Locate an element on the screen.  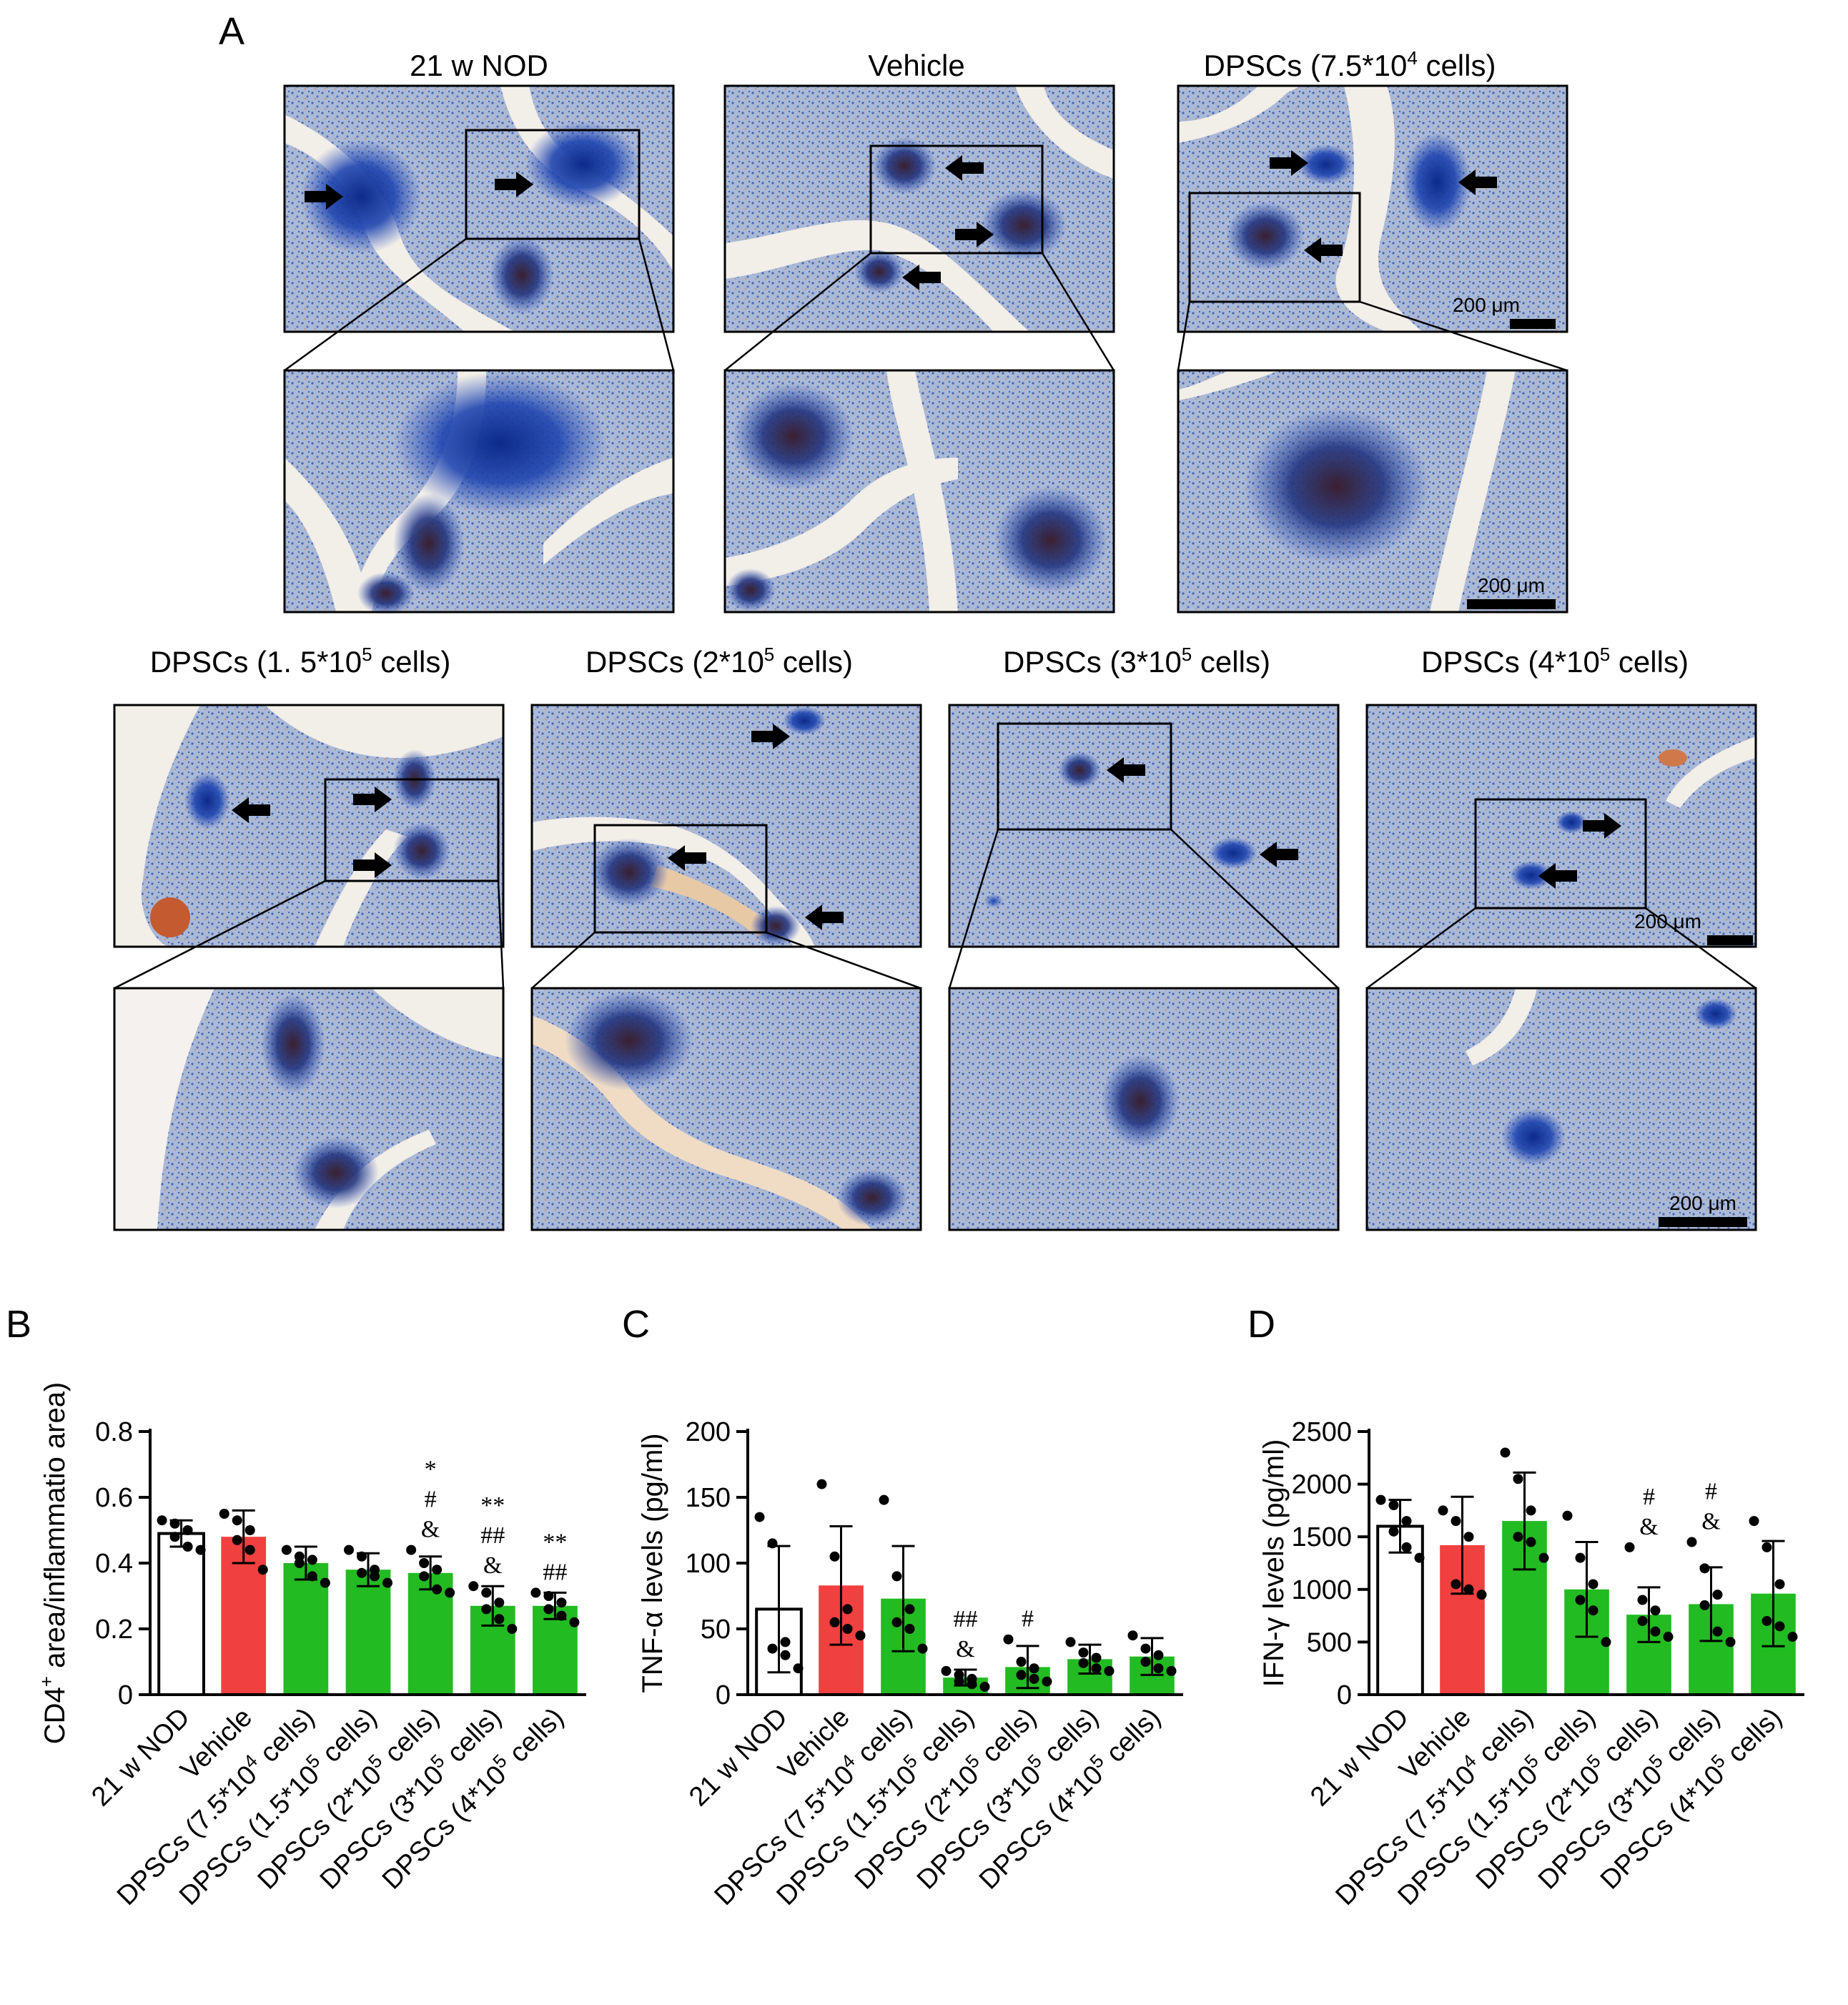
panel-letter-a: A is located at coordinates (231, 32).